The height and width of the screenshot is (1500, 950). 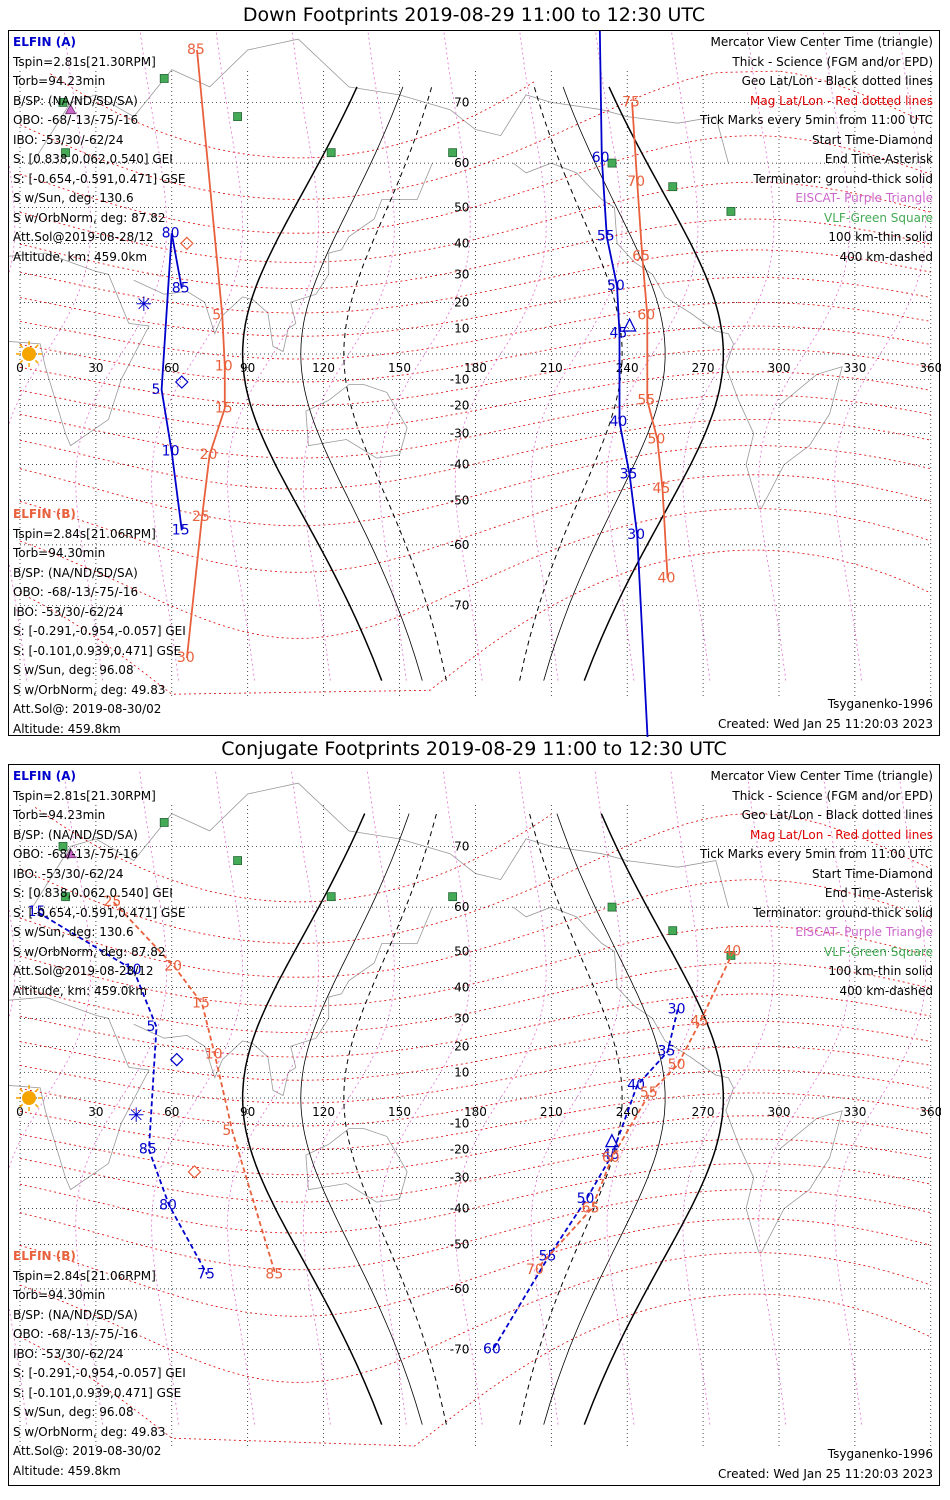 What do you see at coordinates (662, 489) in the screenshot?
I see `elfin-b-track-tick-label: 45` at bounding box center [662, 489].